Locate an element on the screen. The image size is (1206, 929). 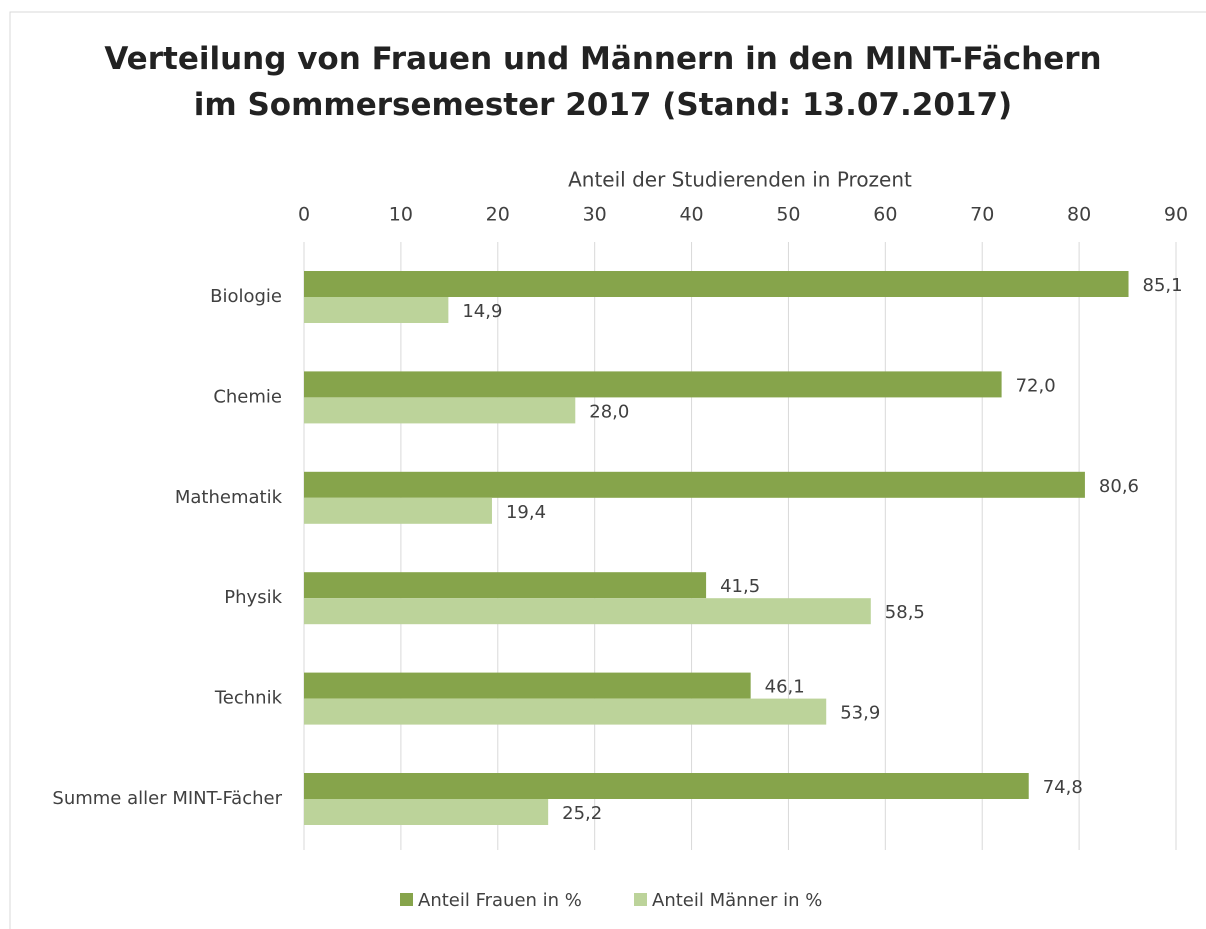
value-label: 28,0 is located at coordinates (609, 411).